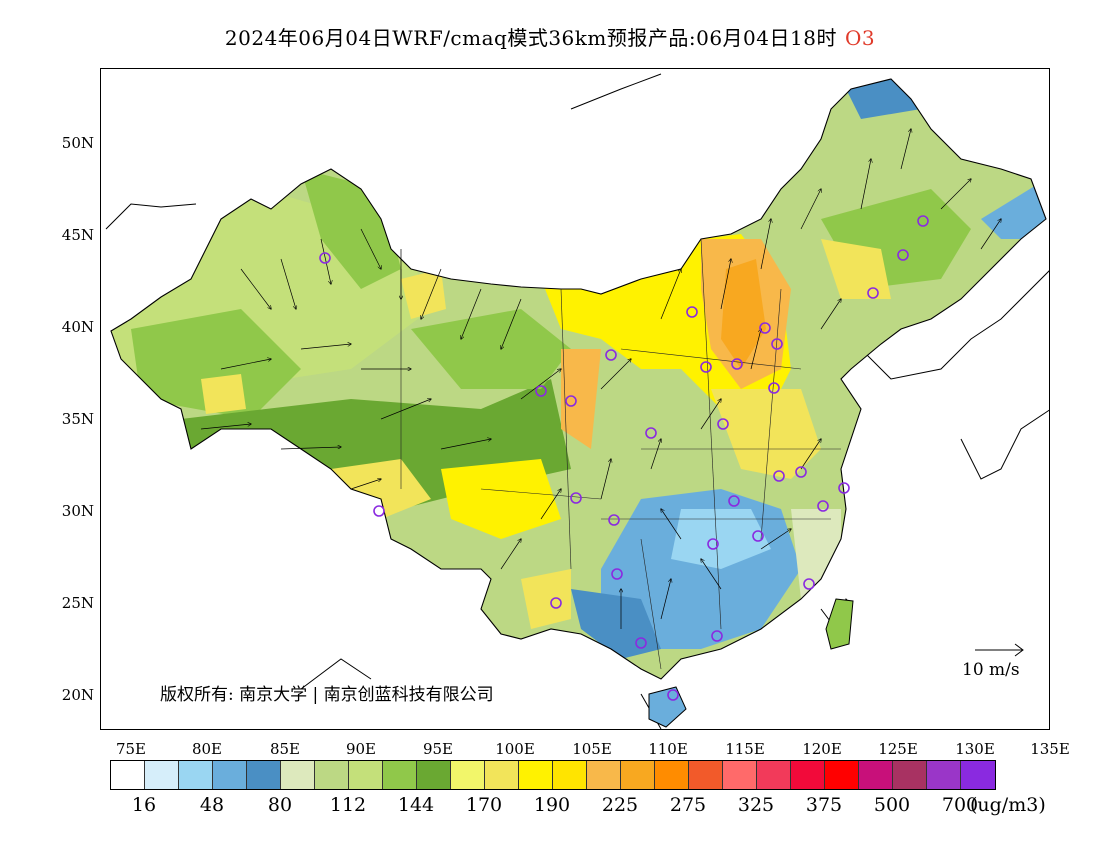 The image size is (1100, 850). I want to click on colorbar-label: 80, so click(280, 805).